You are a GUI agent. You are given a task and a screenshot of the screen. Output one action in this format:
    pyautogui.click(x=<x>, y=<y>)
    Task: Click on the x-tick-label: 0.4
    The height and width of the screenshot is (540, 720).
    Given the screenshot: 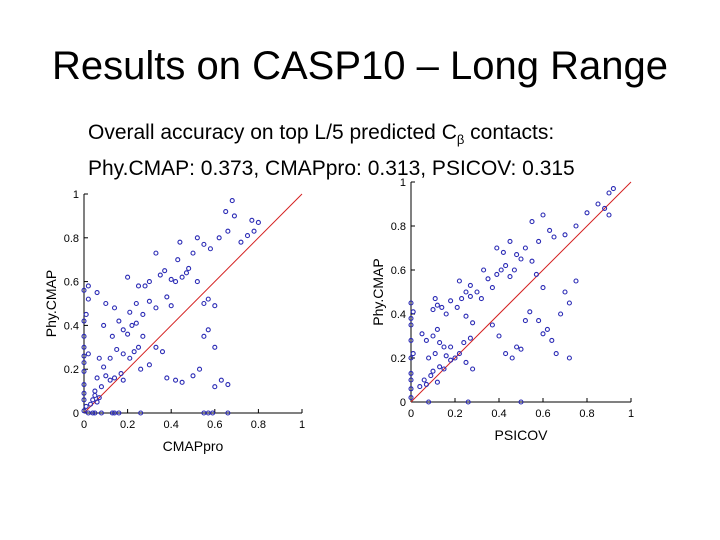 What is the action you would take?
    pyautogui.click(x=171, y=425)
    